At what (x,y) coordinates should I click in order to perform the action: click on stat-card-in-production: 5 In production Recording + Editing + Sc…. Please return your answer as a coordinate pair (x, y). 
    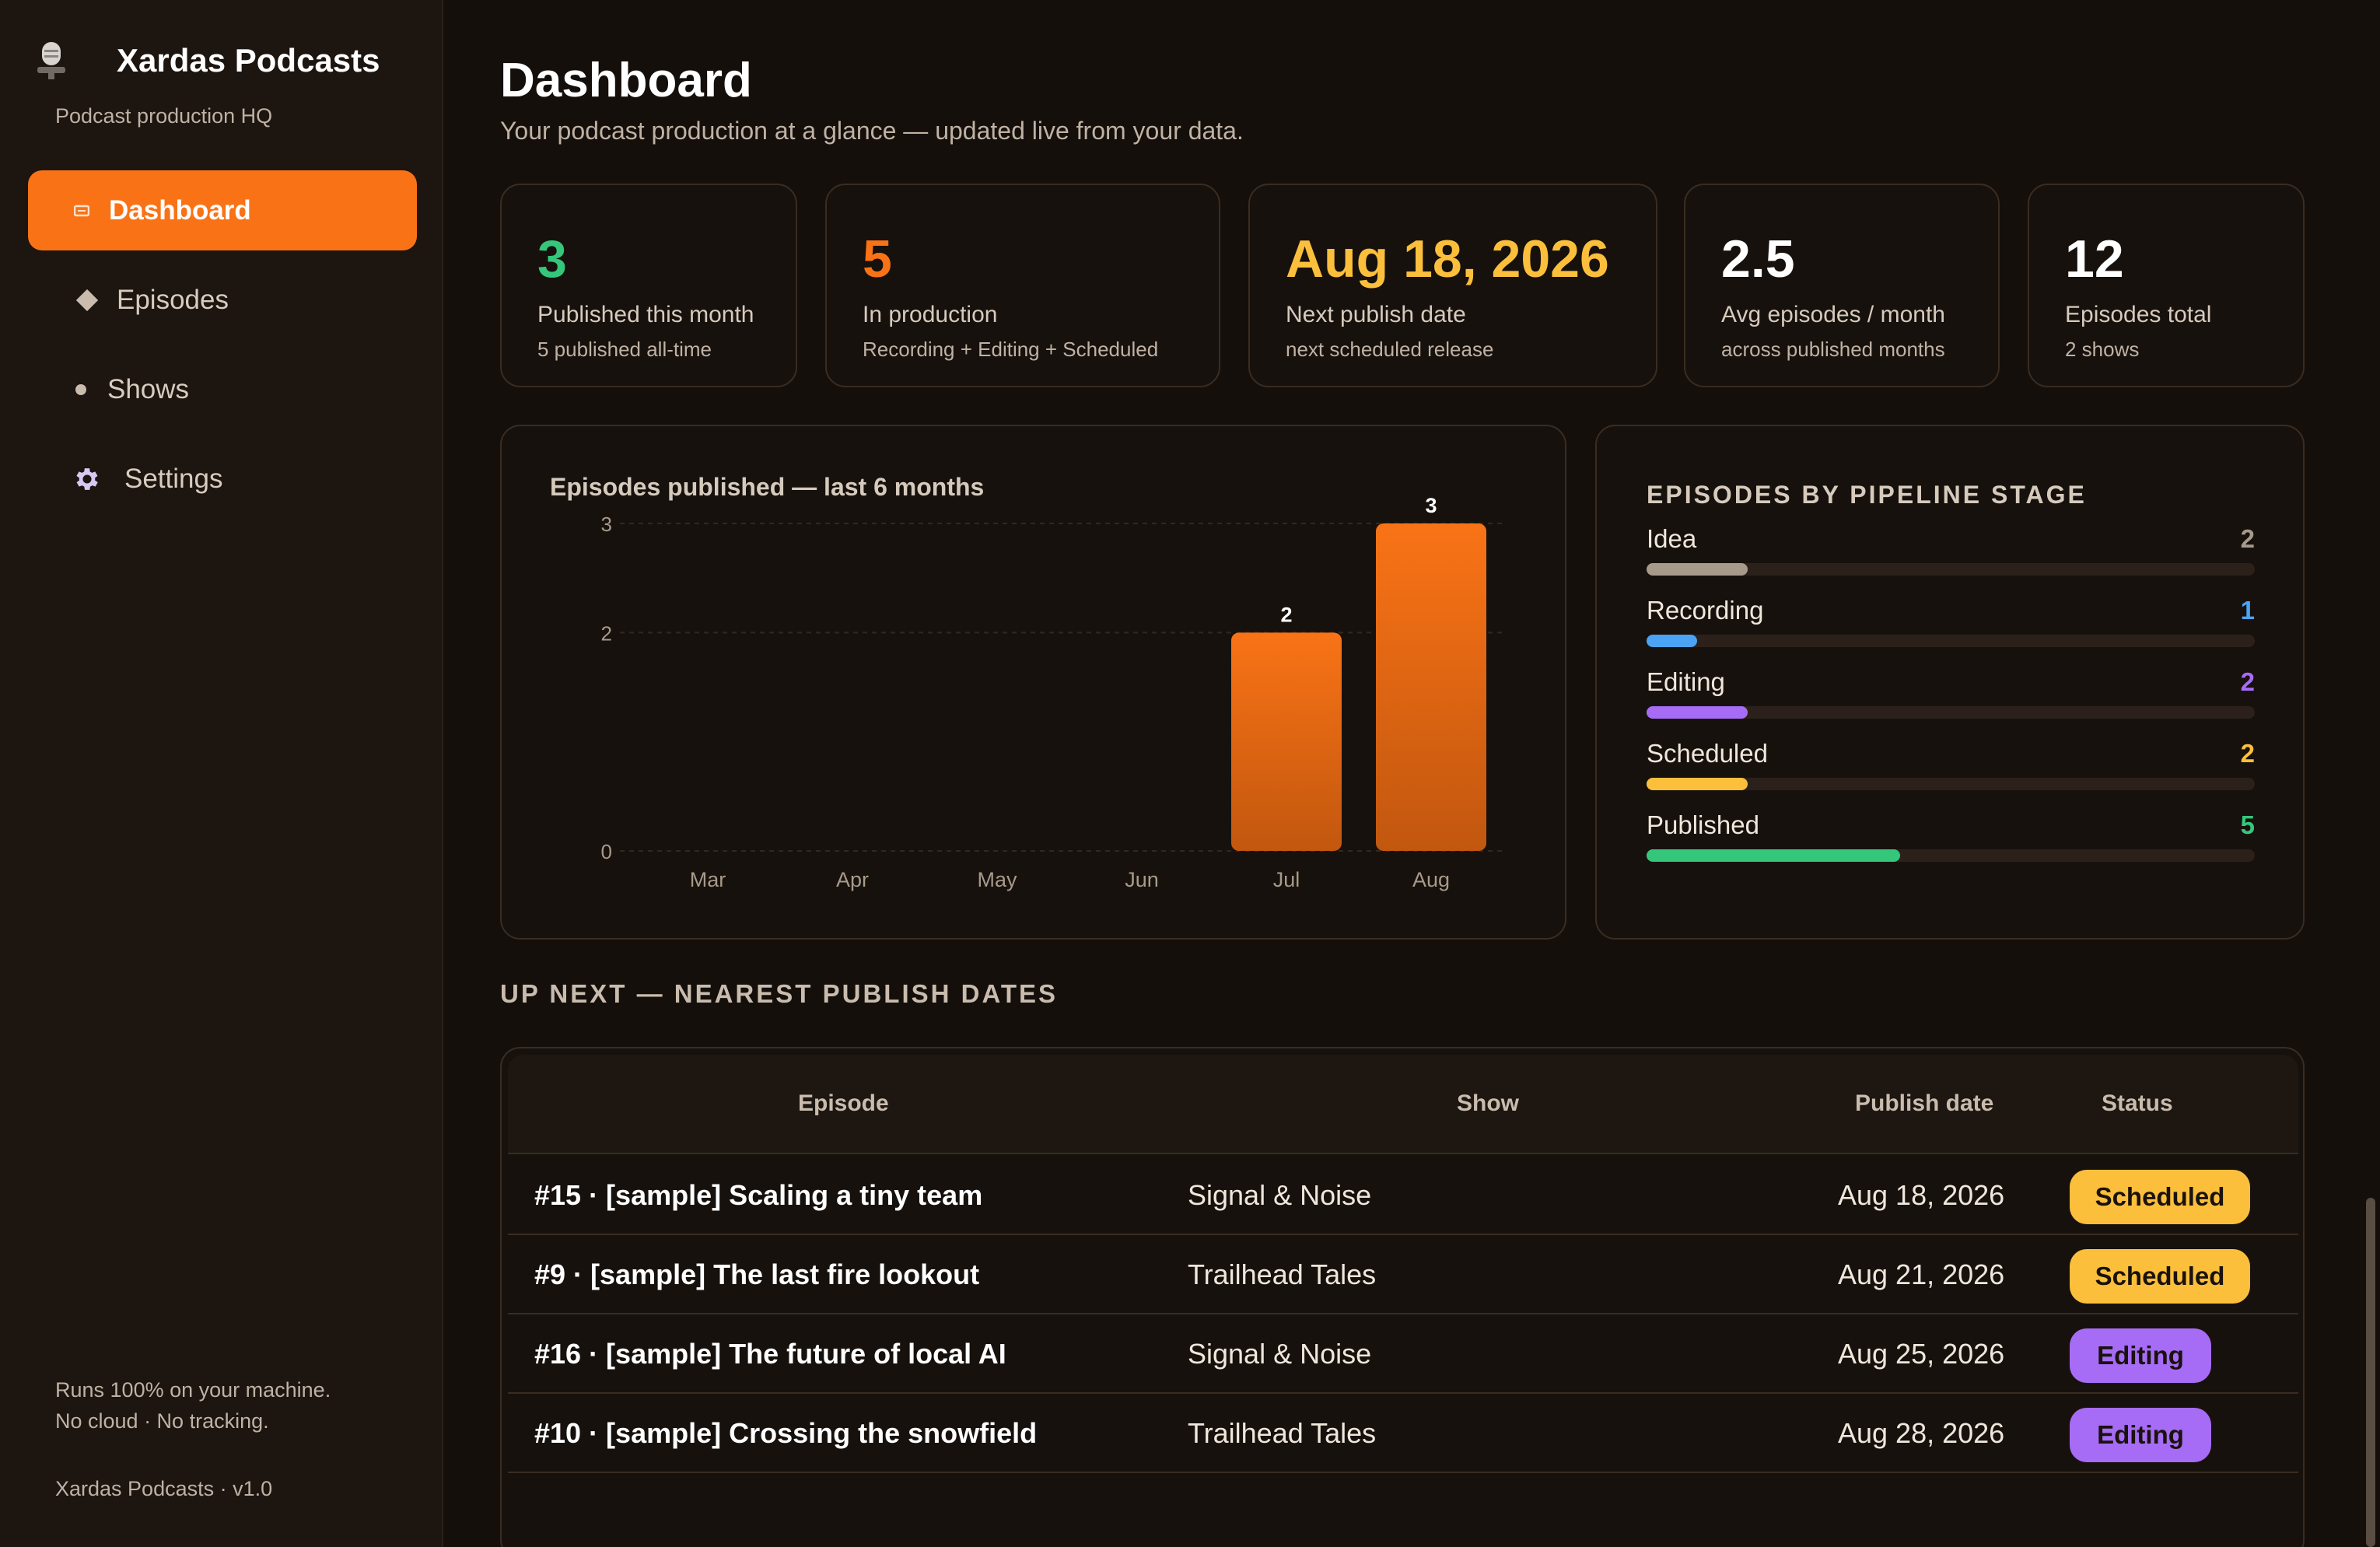
    Looking at the image, I should click on (1023, 286).